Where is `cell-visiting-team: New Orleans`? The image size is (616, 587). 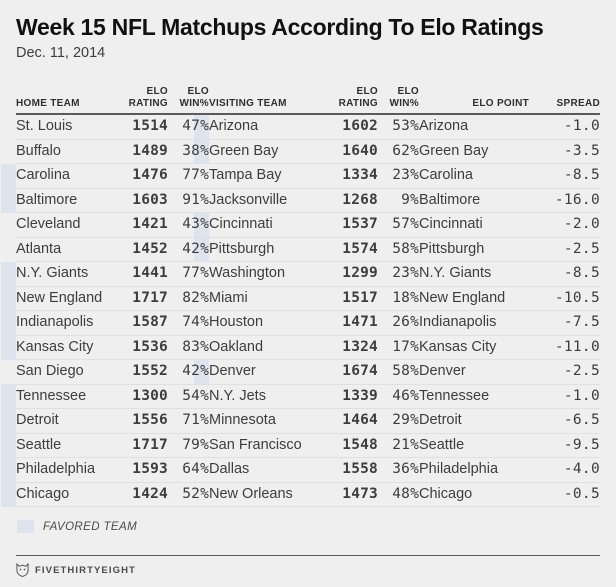 cell-visiting-team: New Orleans is located at coordinates (269, 495).